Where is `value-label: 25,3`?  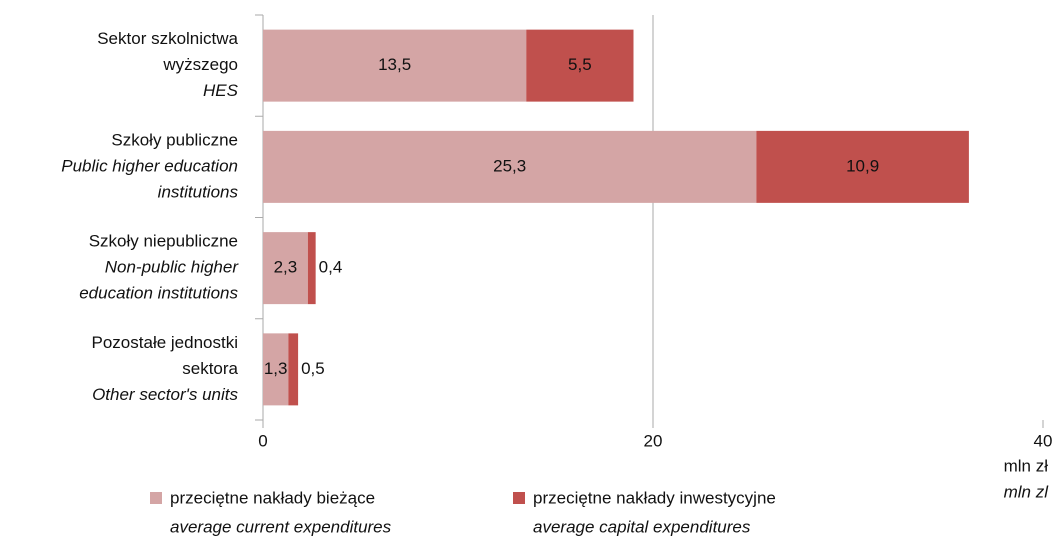
value-label: 25,3 is located at coordinates (509, 165).